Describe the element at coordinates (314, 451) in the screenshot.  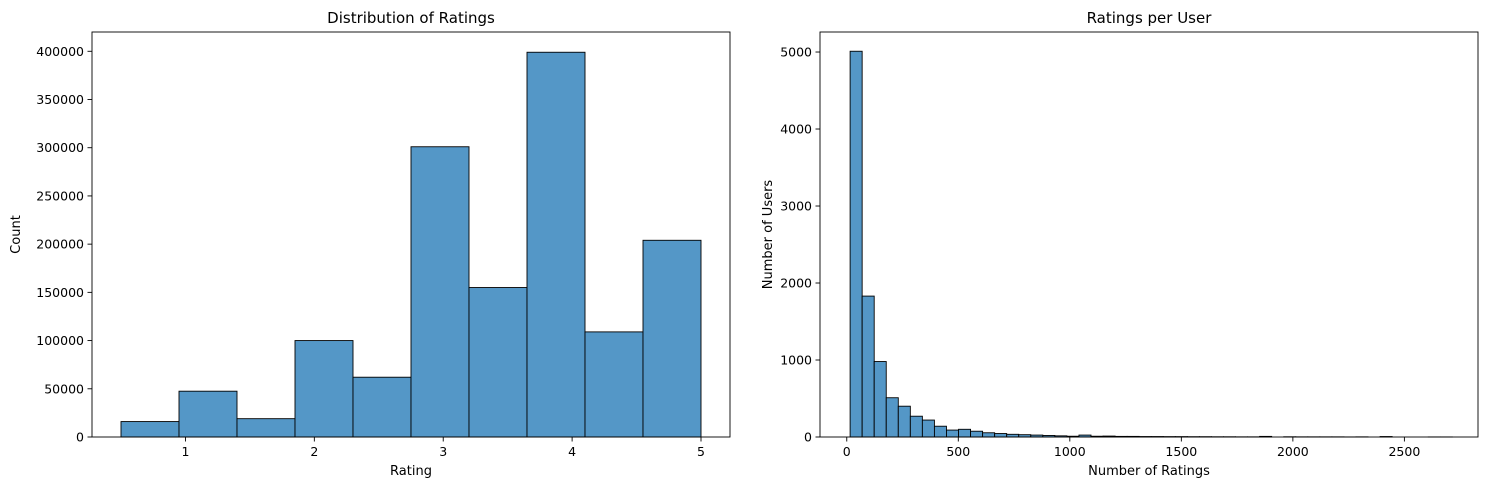
I see `ratings-x-tick-label: 2` at that location.